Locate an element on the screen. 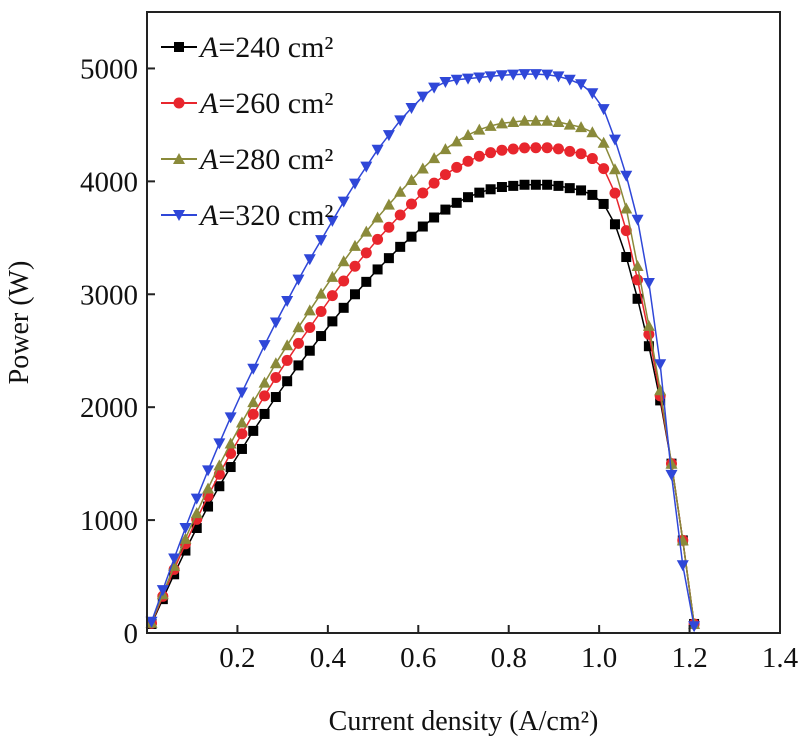 This screenshot has height=739, width=800. legend-entry: A=260 cm² is located at coordinates (247, 103).